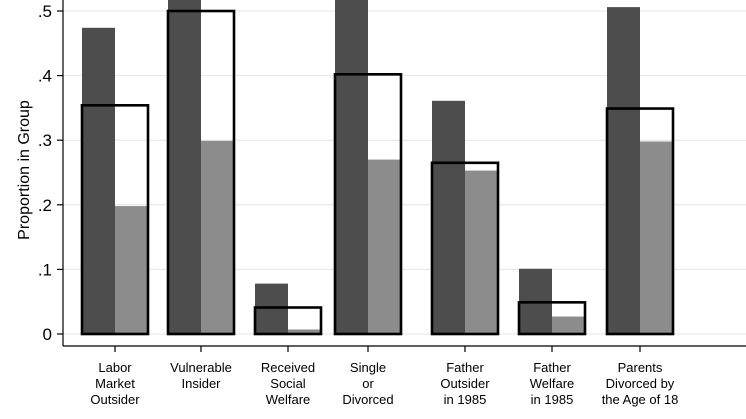  Describe the element at coordinates (368, 367) in the screenshot. I see `x-category-label: Single` at that location.